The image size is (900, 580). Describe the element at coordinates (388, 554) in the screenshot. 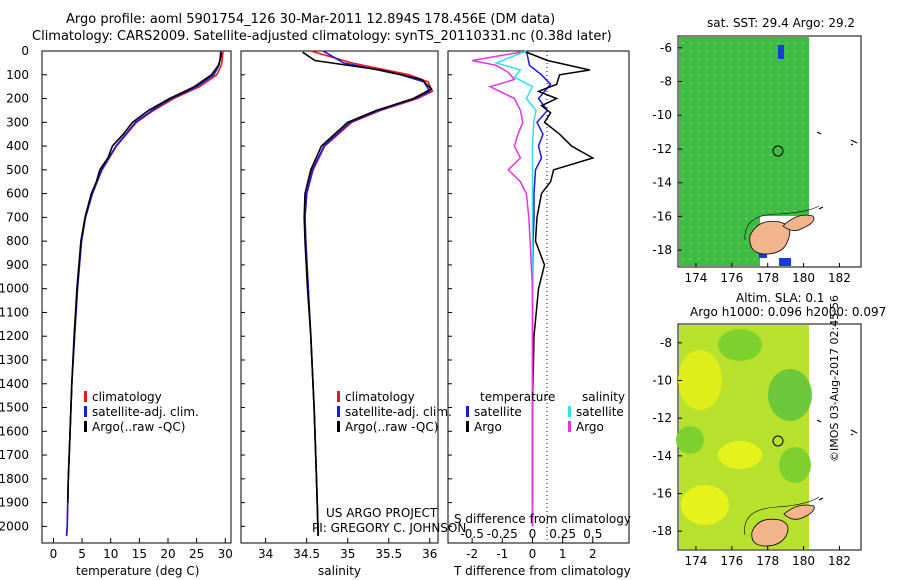

I see `x-tick-label: 35.5` at that location.